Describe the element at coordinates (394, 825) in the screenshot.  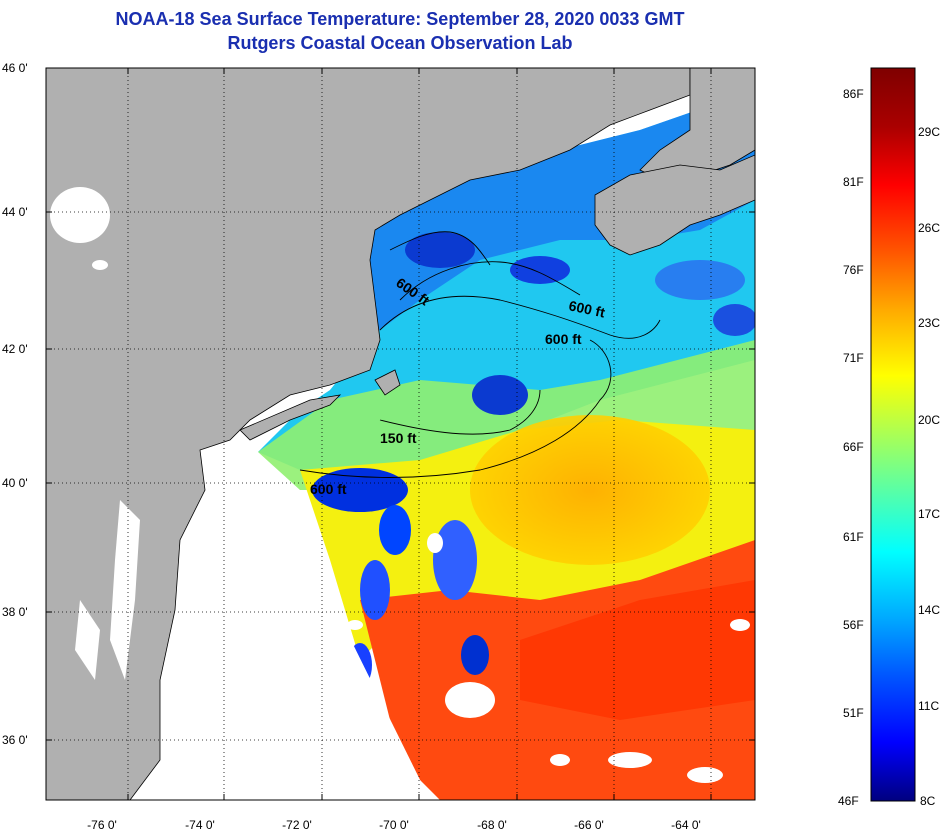
I see `lon-label: -70 0'` at that location.